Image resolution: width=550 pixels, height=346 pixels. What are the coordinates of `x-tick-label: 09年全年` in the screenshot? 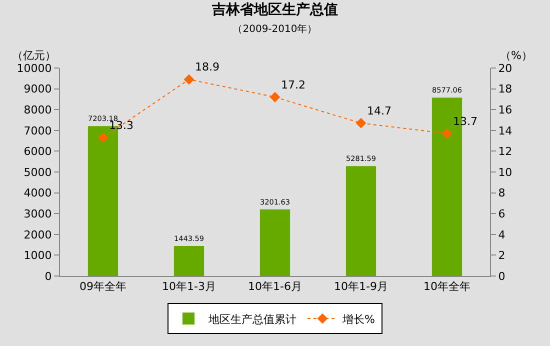 It's located at (103, 287).